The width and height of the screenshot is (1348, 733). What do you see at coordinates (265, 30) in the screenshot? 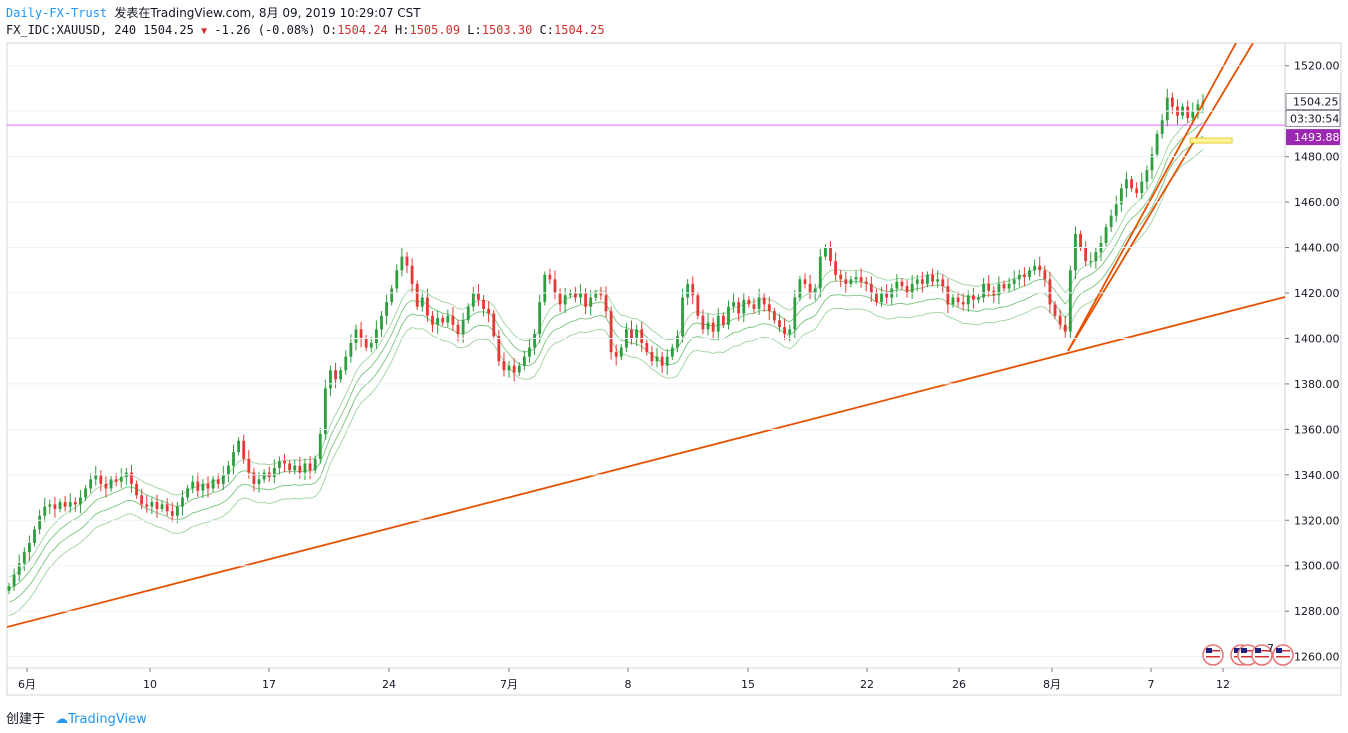
I see `price-change: -1.26 (-0.08%)` at bounding box center [265, 30].